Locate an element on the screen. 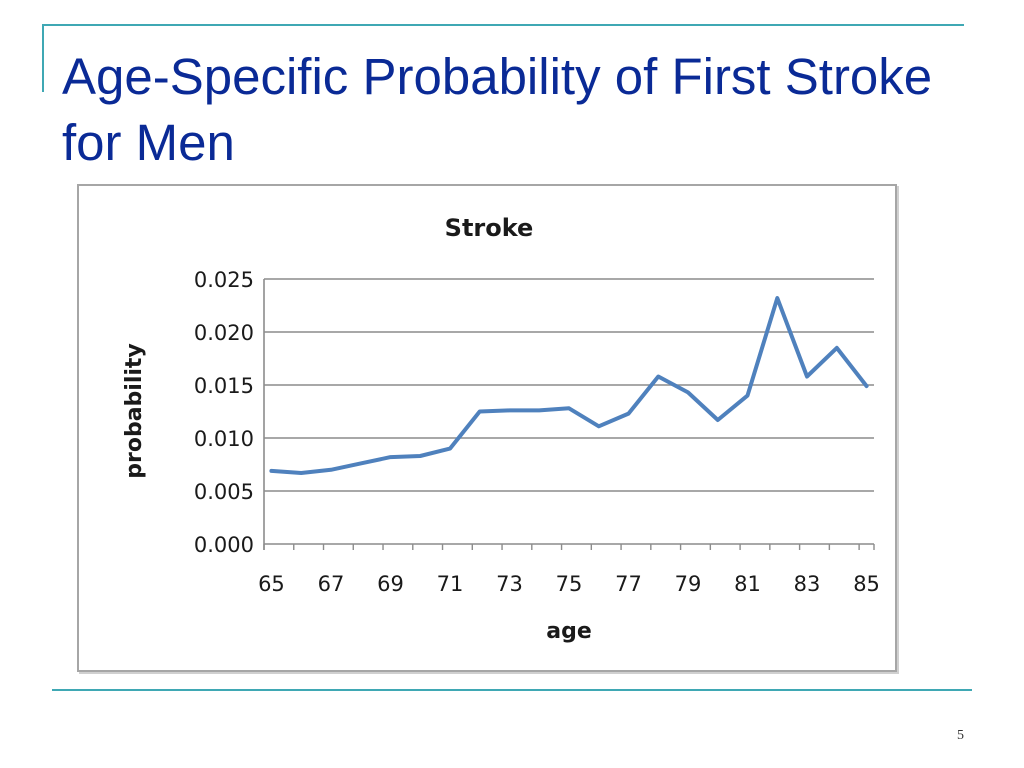 The image size is (1024, 768). top-accent-rule is located at coordinates (503, 25).